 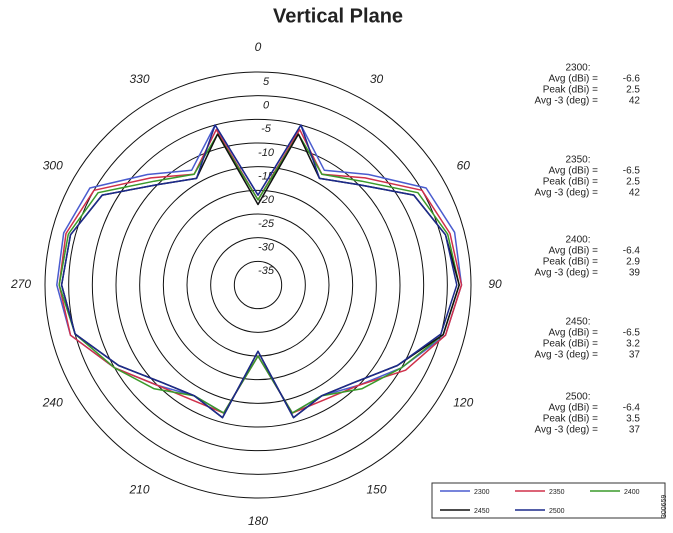 What do you see at coordinates (258, 47) in the screenshot?
I see `theta-tick-label: 0` at bounding box center [258, 47].